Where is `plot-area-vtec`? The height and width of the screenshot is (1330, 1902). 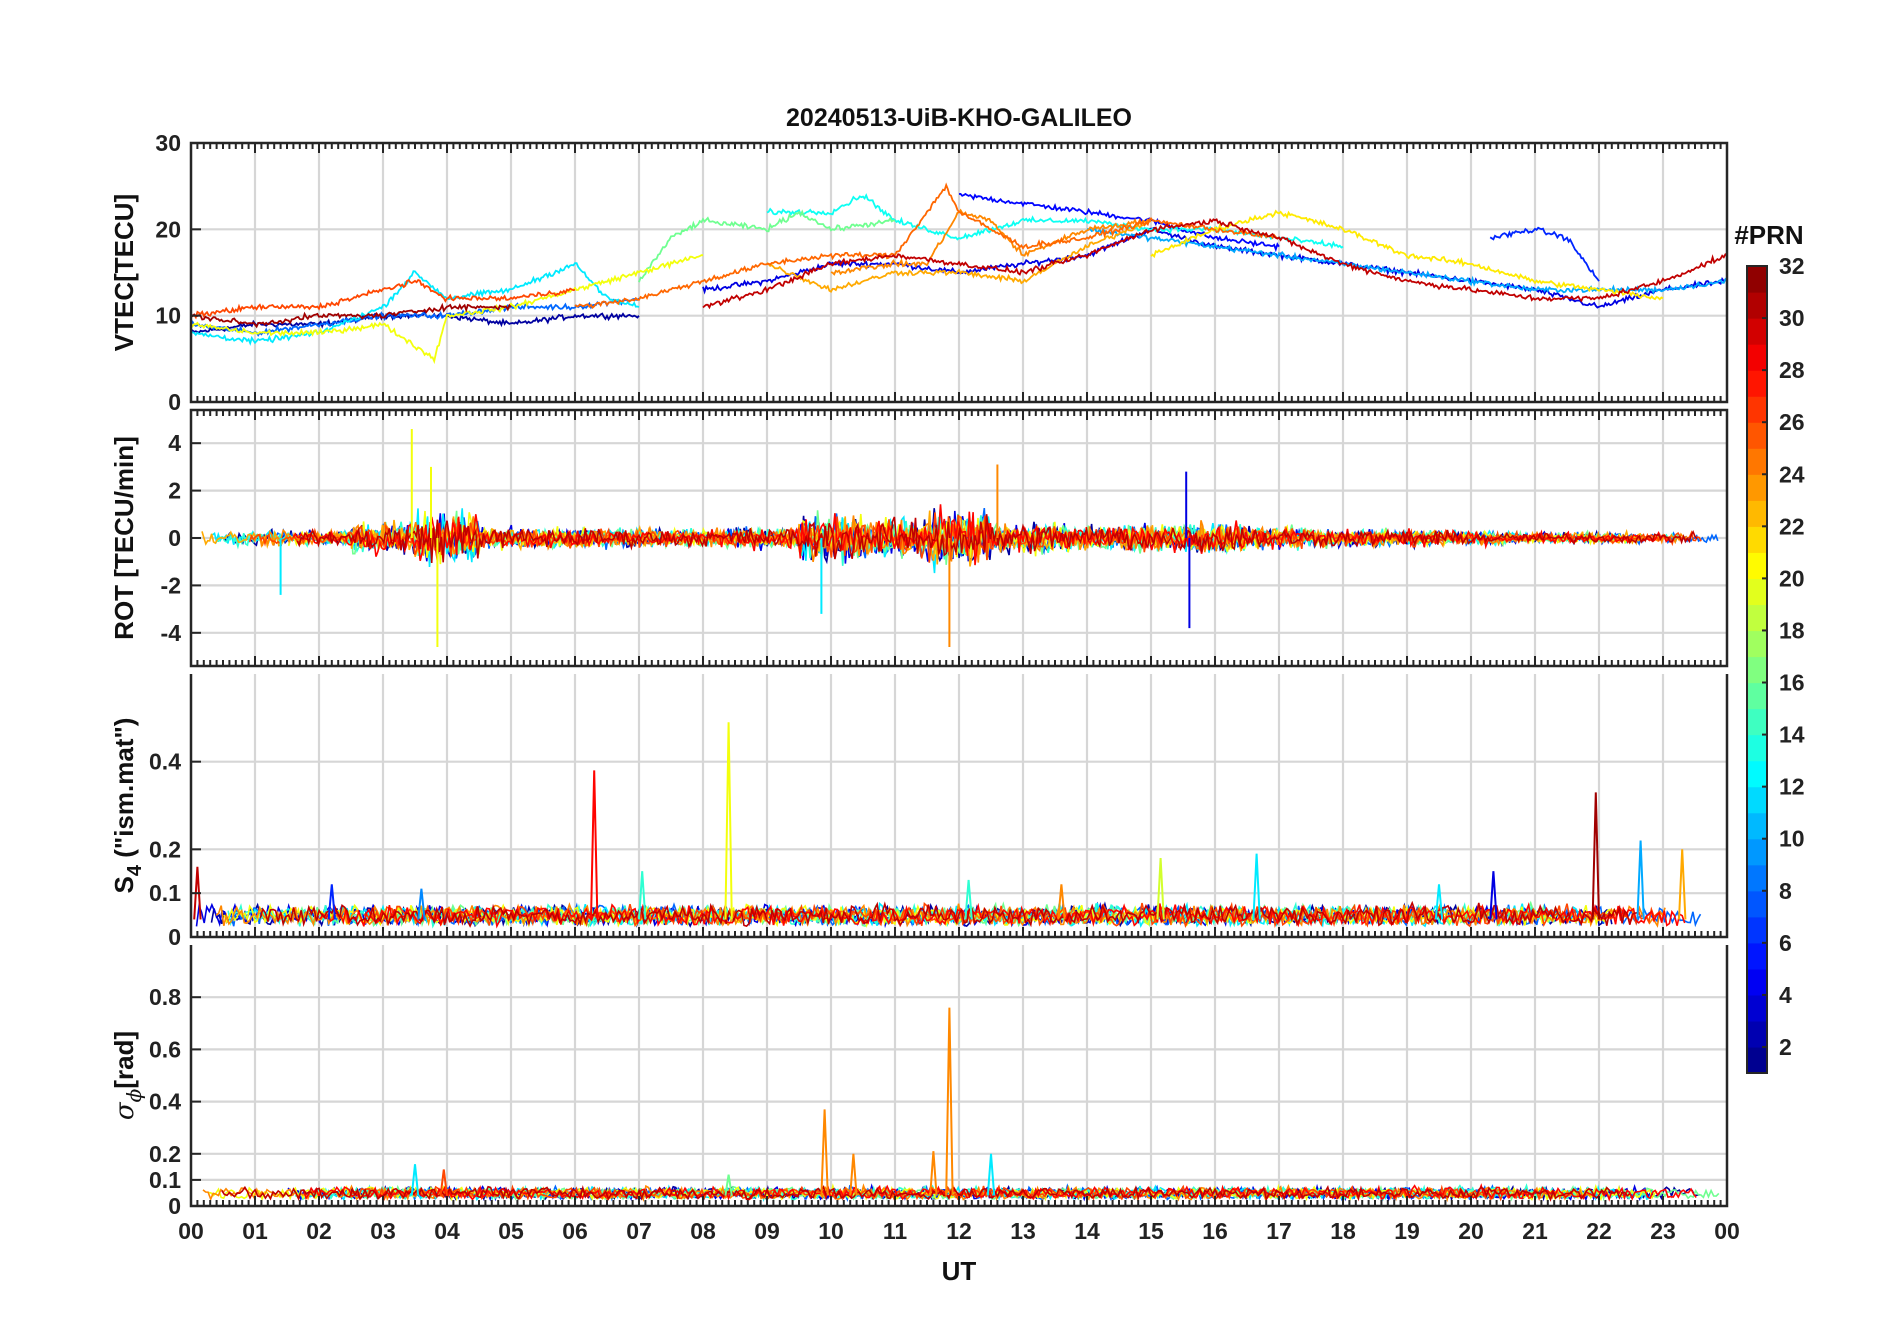
plot-area-vtec is located at coordinates (959, 273).